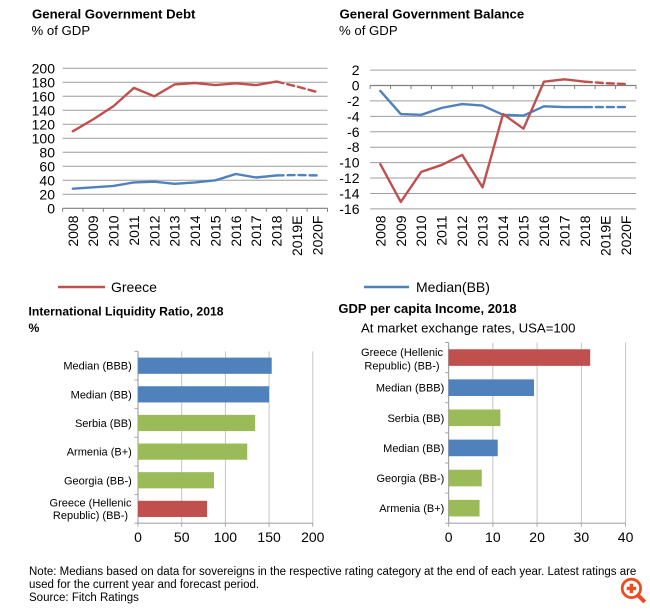  I want to click on svg-text: 180, so click(44, 82).